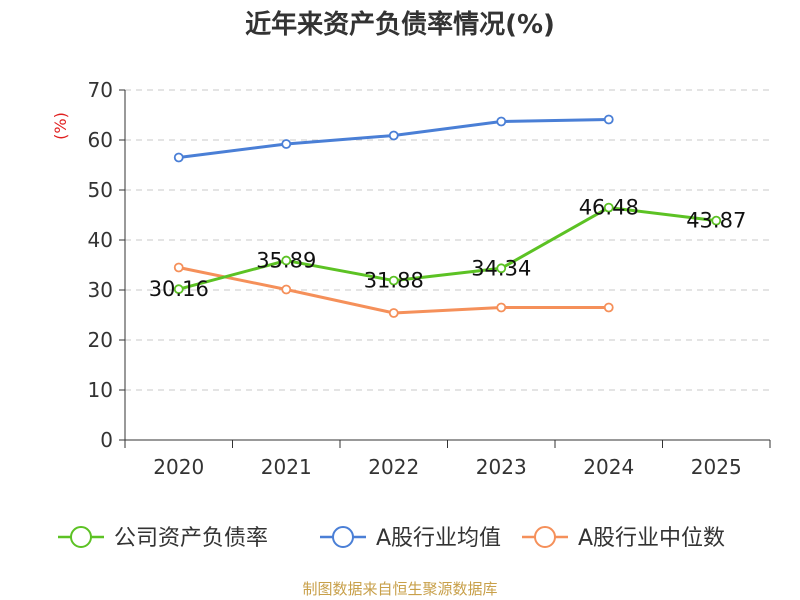 The height and width of the screenshot is (600, 800). I want to click on data-label: 35.89, so click(286, 261).